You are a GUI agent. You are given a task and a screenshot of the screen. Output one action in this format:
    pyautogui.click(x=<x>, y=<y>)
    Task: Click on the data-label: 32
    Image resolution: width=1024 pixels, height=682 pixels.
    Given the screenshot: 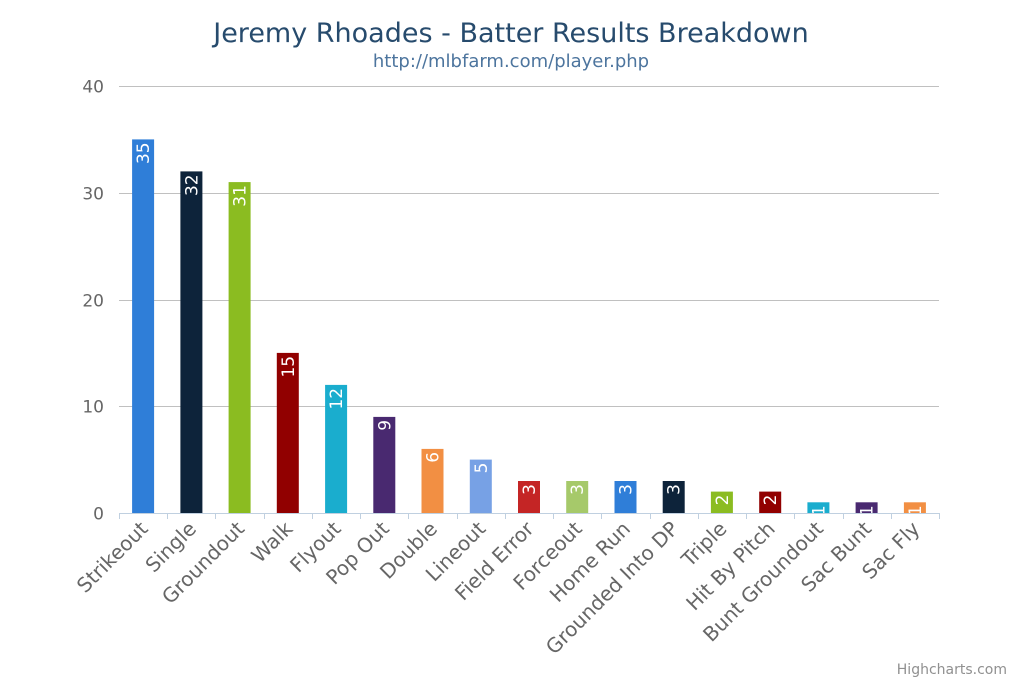 What is the action you would take?
    pyautogui.click(x=192, y=185)
    